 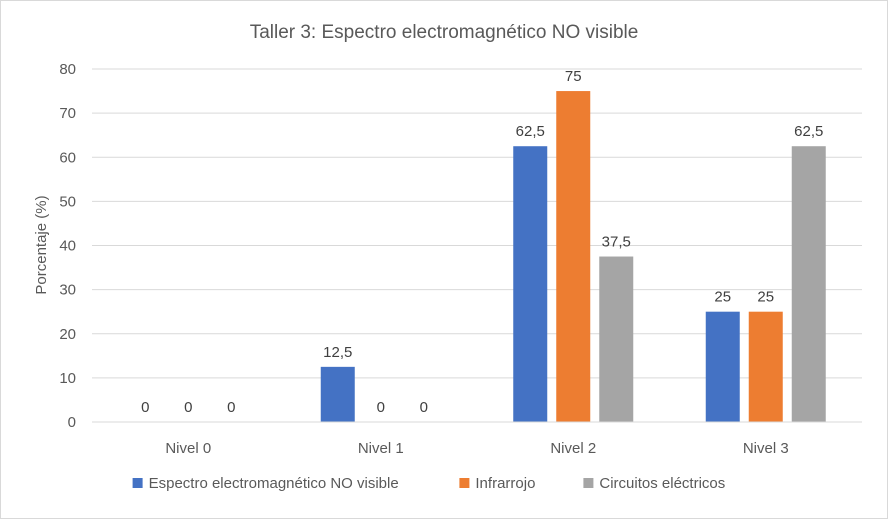 I want to click on x-tick-label: Nivel 3, so click(x=766, y=448).